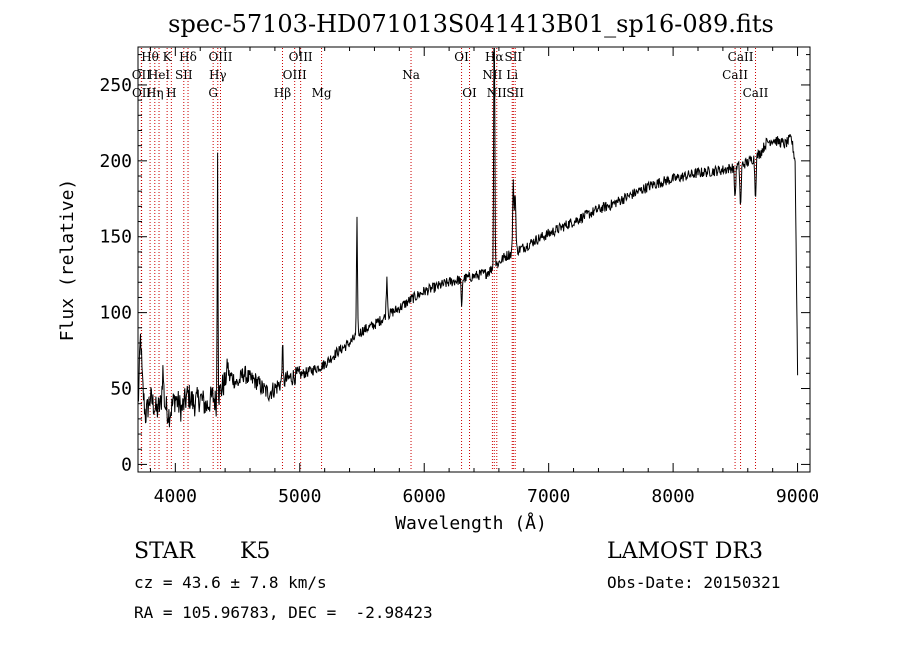  What do you see at coordinates (150, 57) in the screenshot?
I see `line-marker-label: Hθ` at bounding box center [150, 57].